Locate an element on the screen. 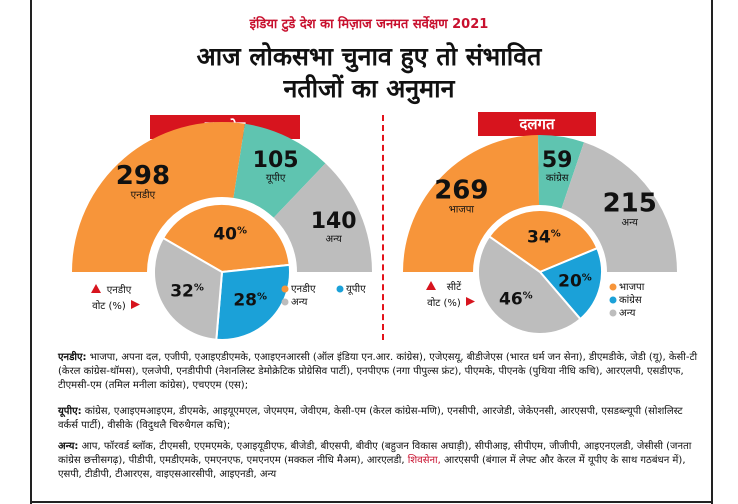 This screenshot has height=504, width=738. party-vote-label-line2: वोट (%) is located at coordinates (444, 303).